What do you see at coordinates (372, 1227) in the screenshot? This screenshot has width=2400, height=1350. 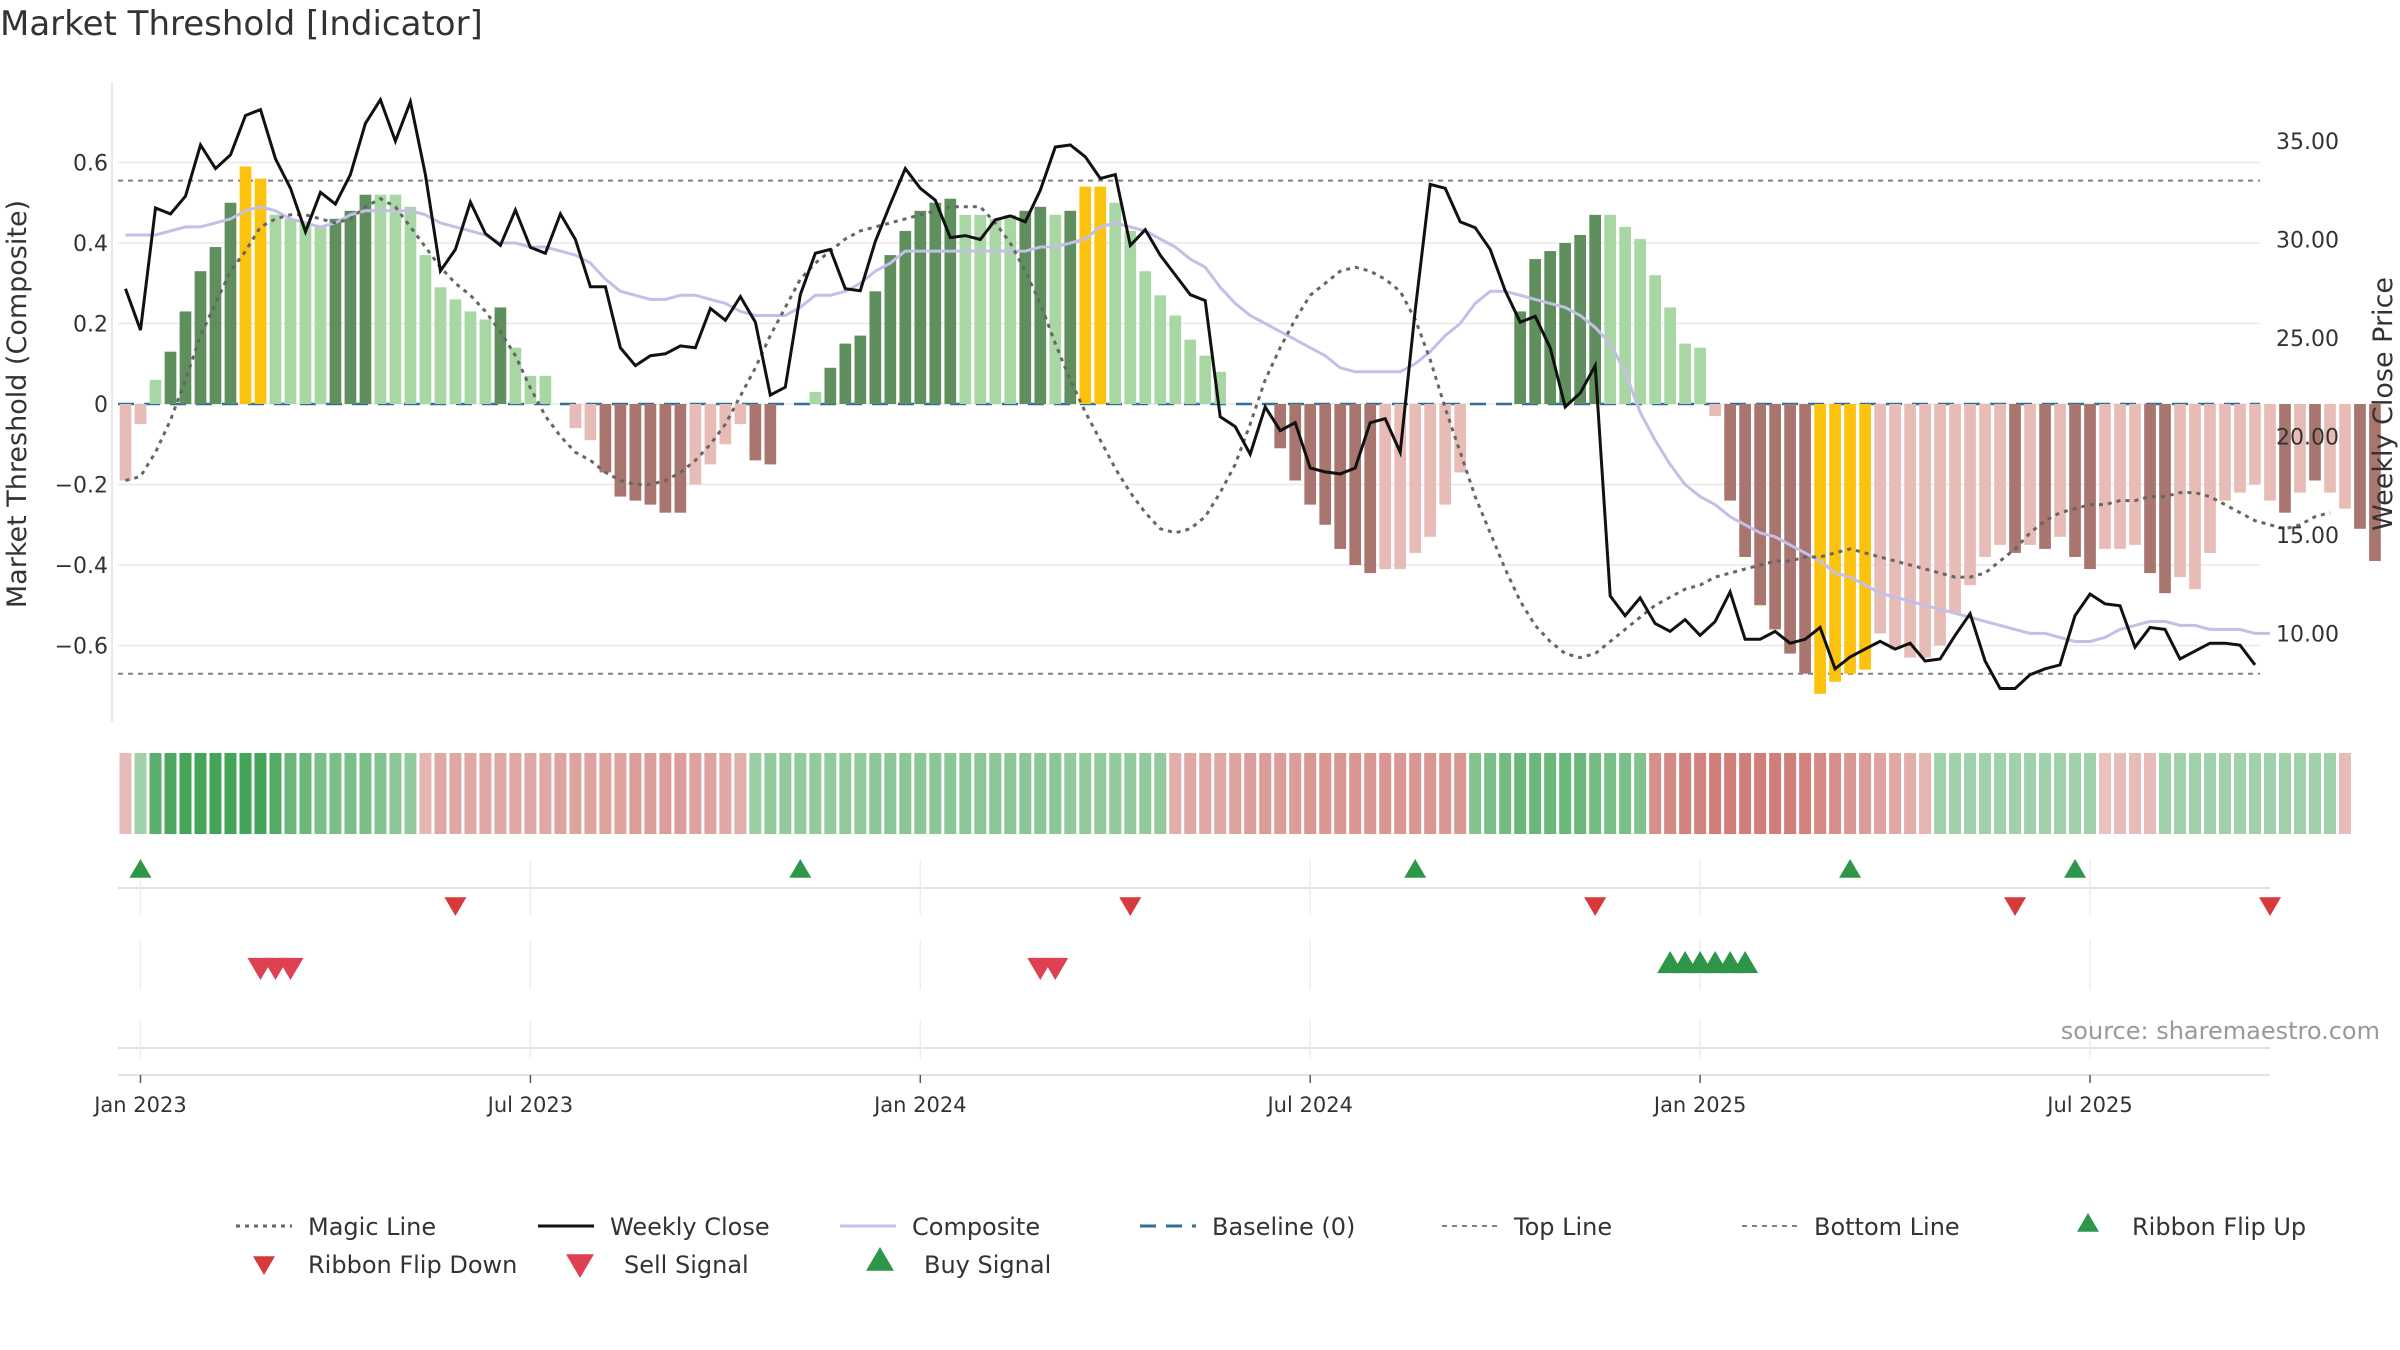 I see `legend-label: Magic Line` at bounding box center [372, 1227].